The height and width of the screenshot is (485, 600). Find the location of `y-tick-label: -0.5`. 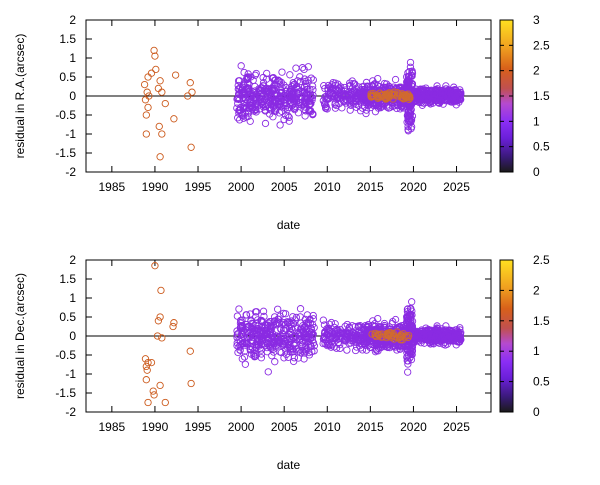

y-tick-label: -0.5 is located at coordinates (65, 115).